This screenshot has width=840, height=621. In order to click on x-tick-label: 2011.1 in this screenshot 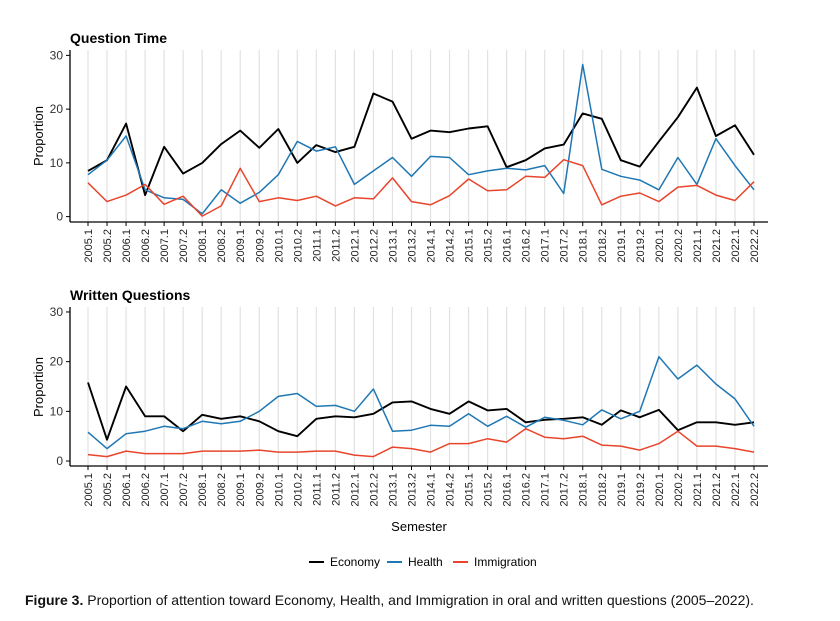, I will do `click(317, 489)`.